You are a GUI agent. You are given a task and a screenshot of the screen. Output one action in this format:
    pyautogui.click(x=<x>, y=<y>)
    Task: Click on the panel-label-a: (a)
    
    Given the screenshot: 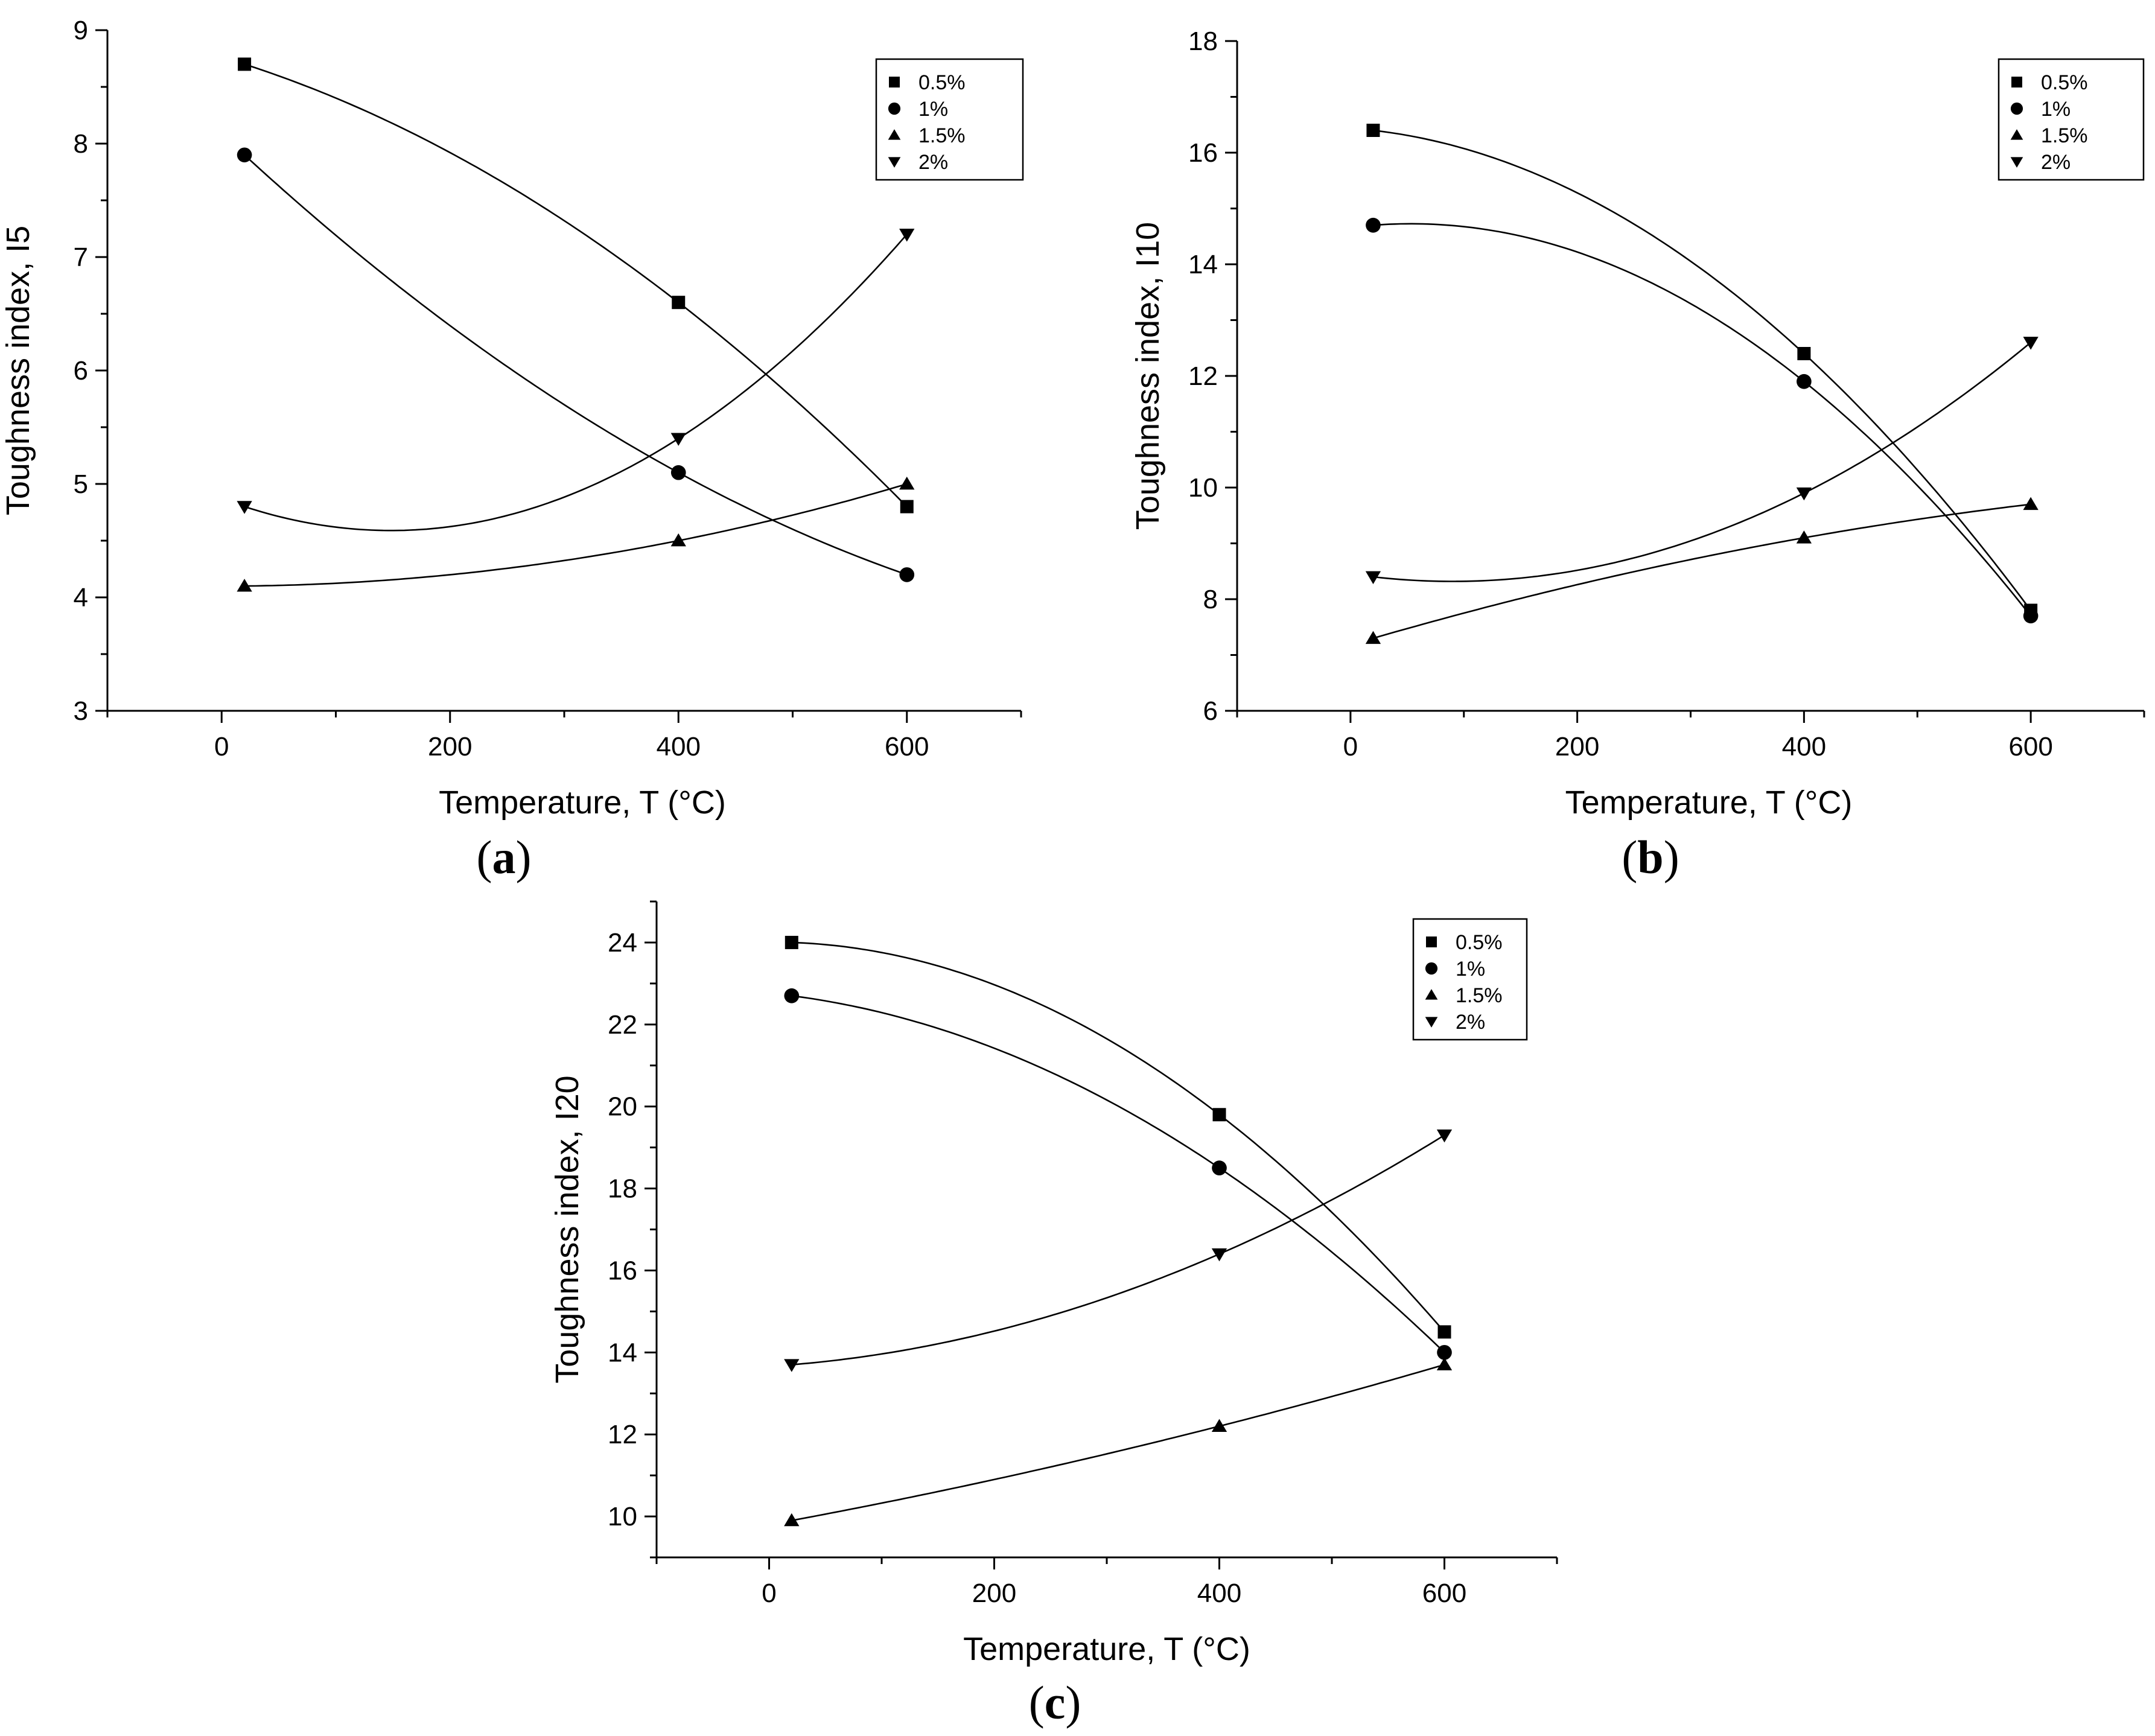 What is the action you would take?
    pyautogui.click(x=504, y=857)
    